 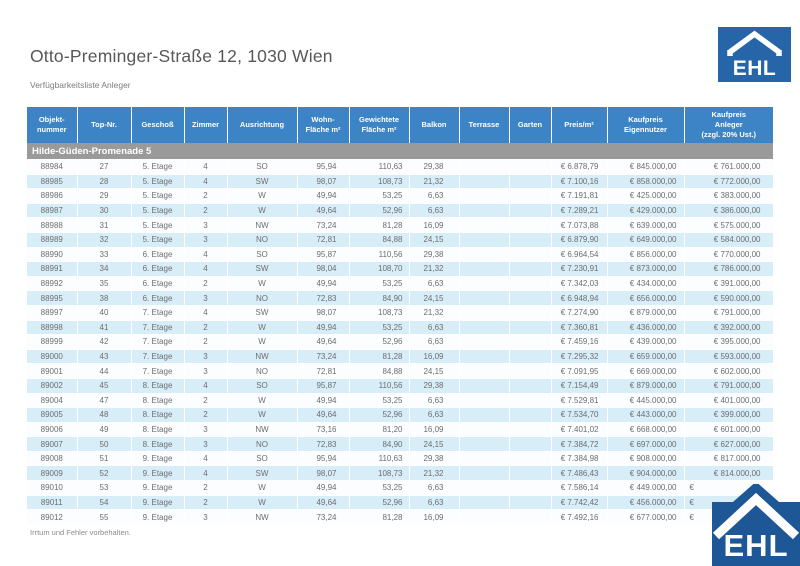 What do you see at coordinates (104, 473) in the screenshot?
I see `cell-top-nr: 52` at bounding box center [104, 473].